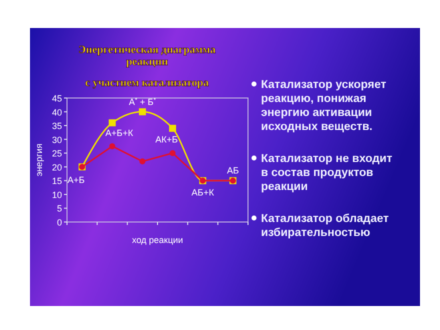 The image size is (440, 330). Describe the element at coordinates (57, 195) in the screenshot. I see `y-tick-label: 10` at that location.